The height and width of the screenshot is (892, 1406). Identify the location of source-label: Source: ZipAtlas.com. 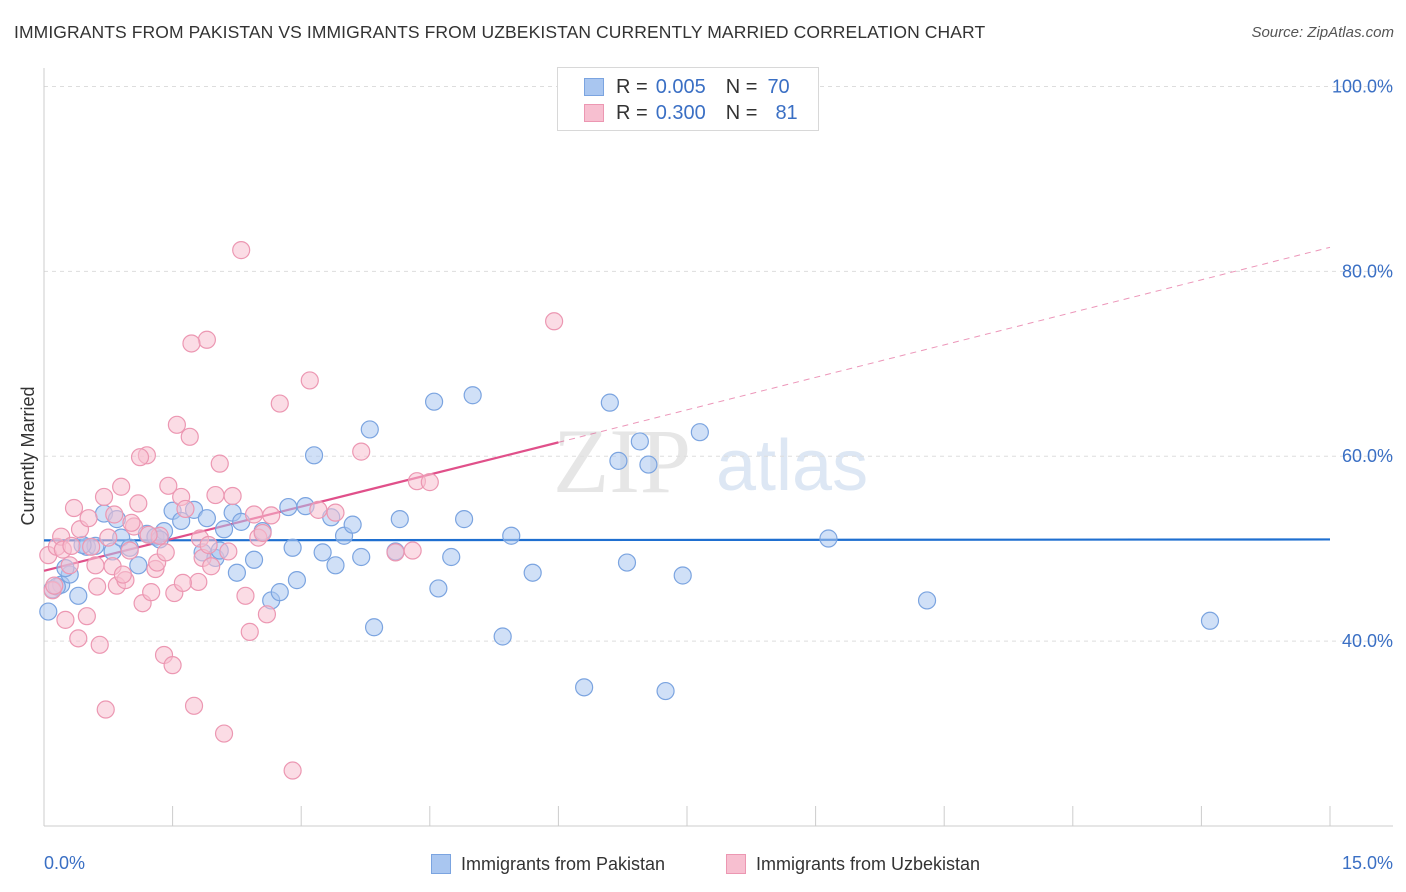
(1322, 32).